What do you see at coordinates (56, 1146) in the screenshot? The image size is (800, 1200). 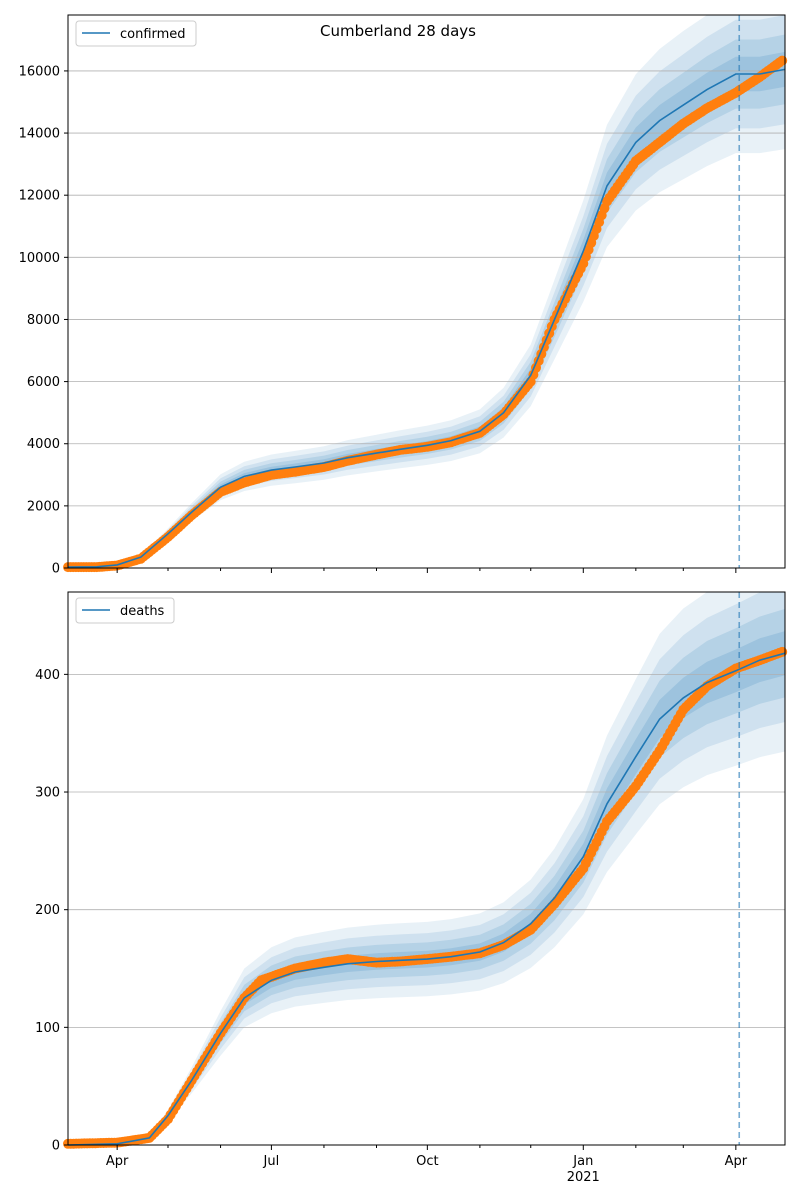 I see `deaths-ytick-label: 0` at bounding box center [56, 1146].